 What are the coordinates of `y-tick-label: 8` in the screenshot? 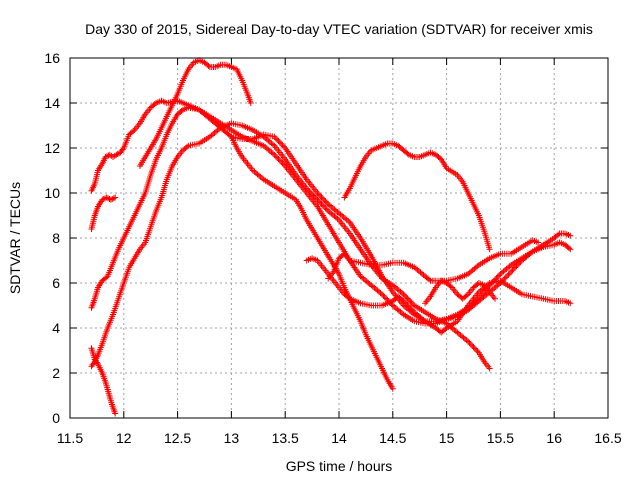 It's located at (56, 238).